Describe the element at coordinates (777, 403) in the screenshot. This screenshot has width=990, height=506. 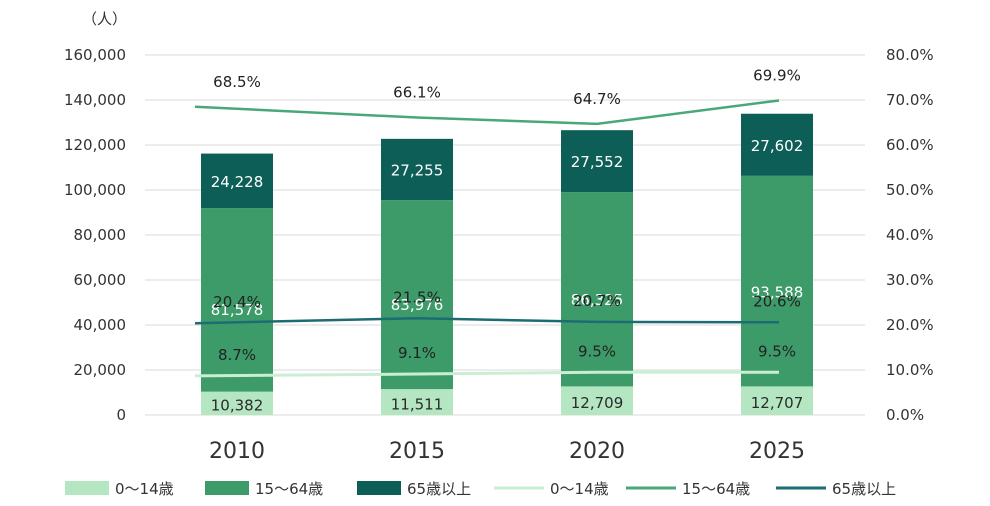
I see `bar-value-label: 12,707` at that location.